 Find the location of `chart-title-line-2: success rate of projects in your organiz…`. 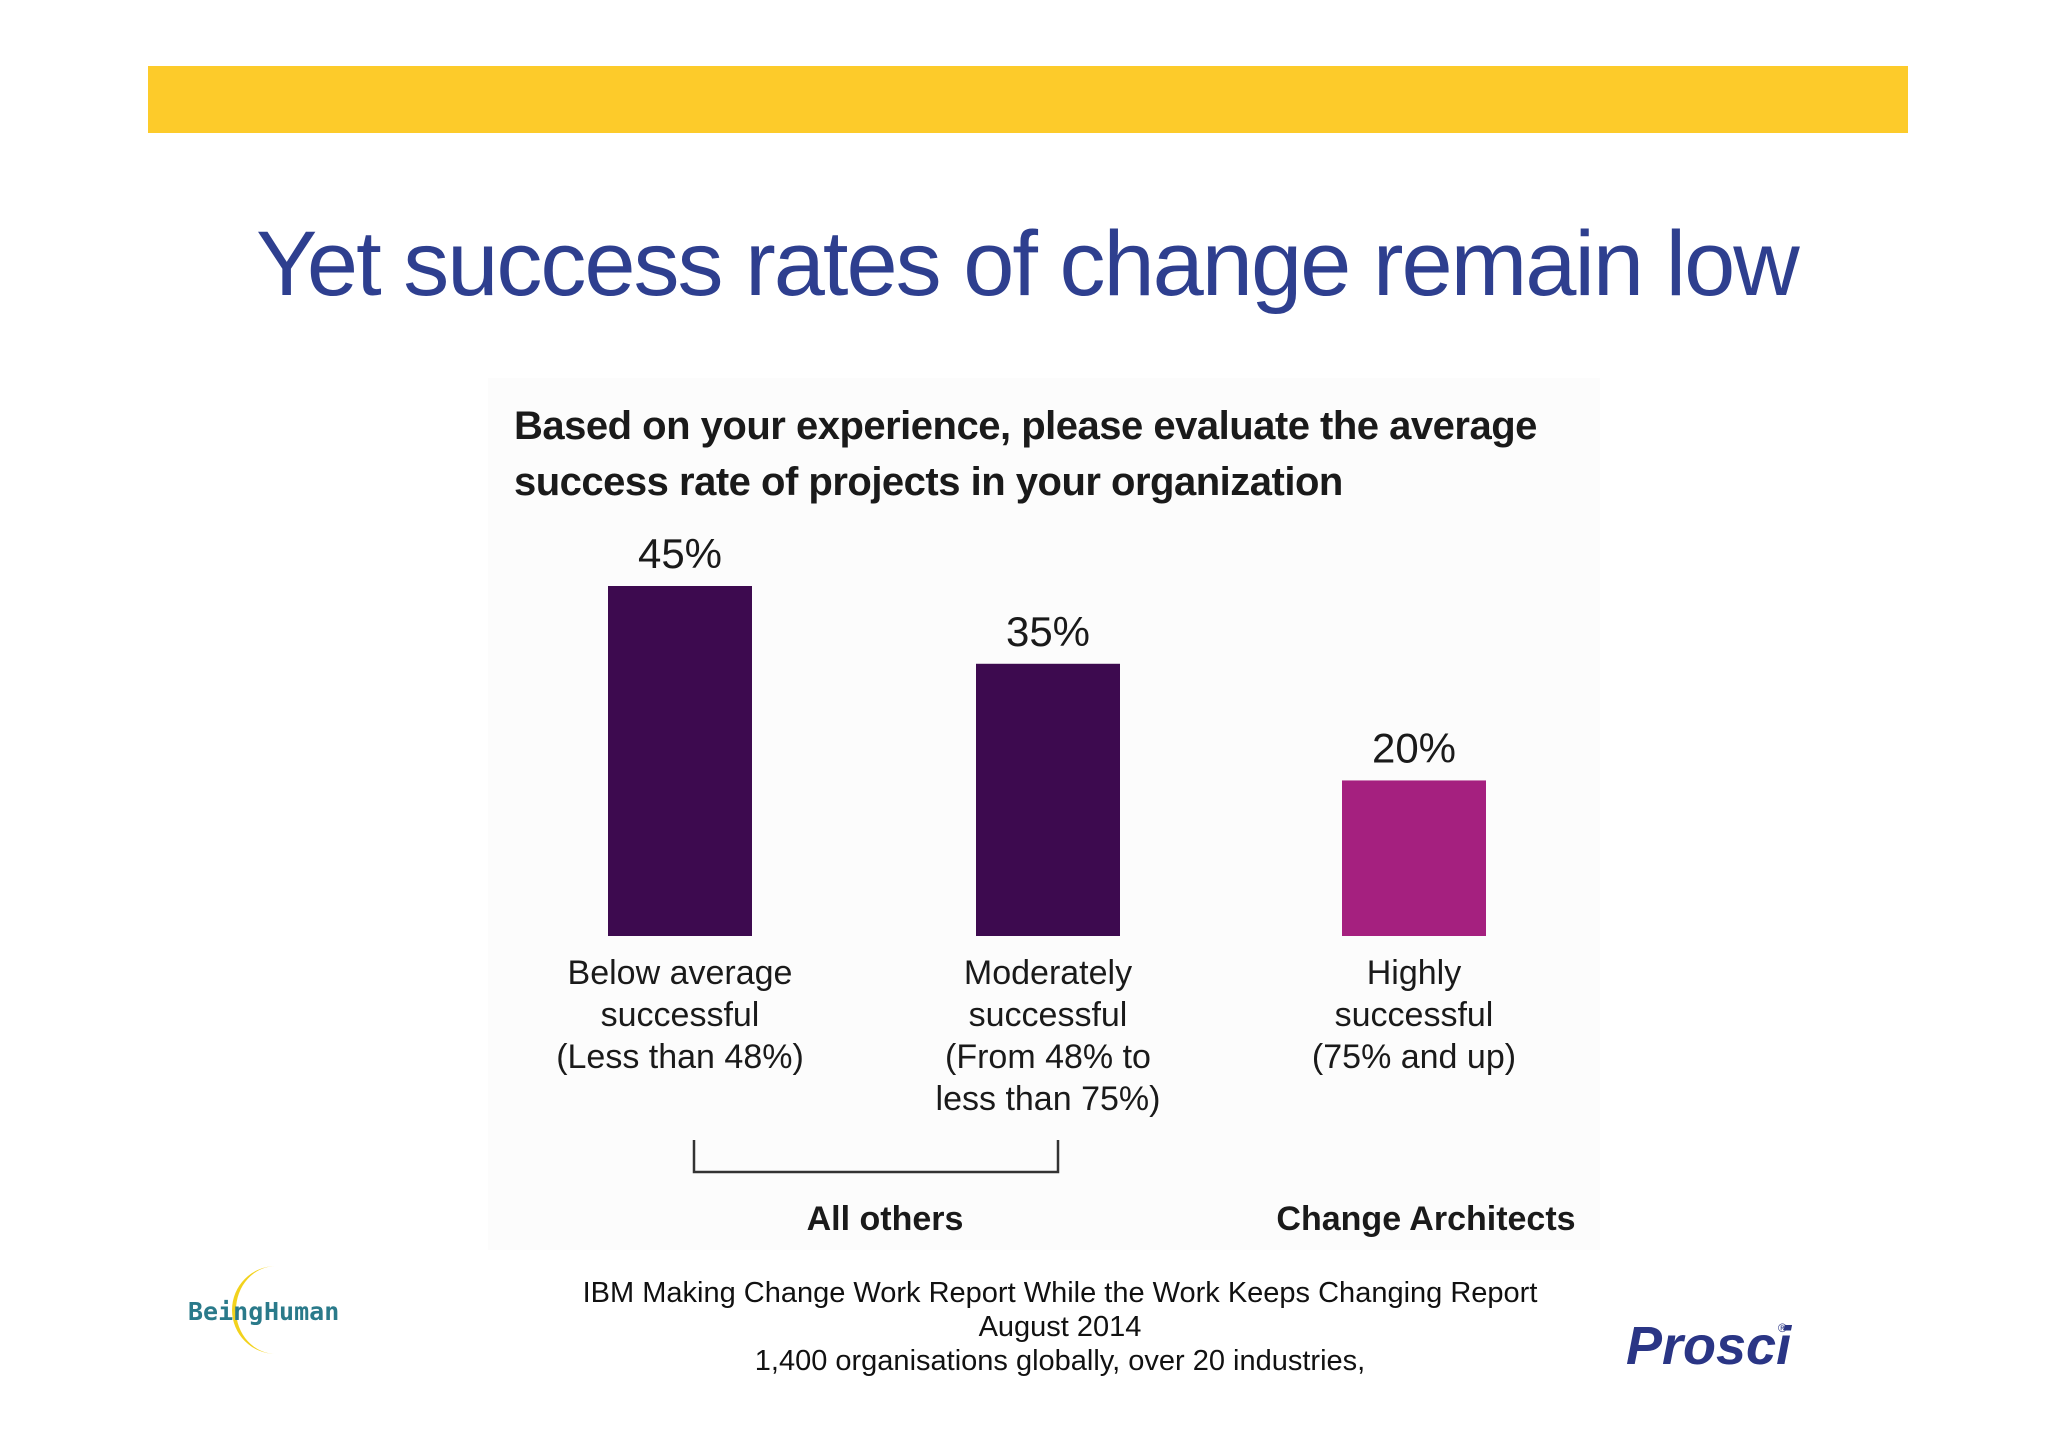

chart-title-line-2: success rate of projects in your organiz… is located at coordinates (928, 482).